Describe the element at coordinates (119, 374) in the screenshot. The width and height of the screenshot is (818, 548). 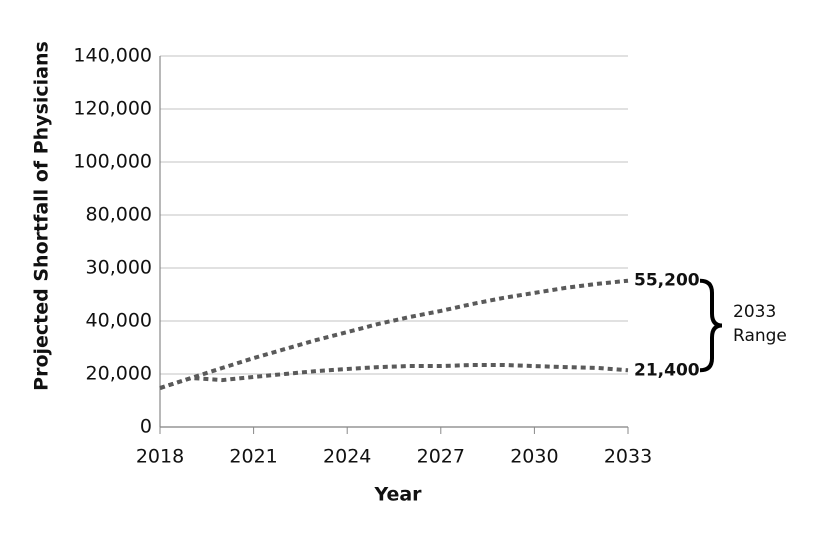
I see `y-tick-label: 20,000` at that location.